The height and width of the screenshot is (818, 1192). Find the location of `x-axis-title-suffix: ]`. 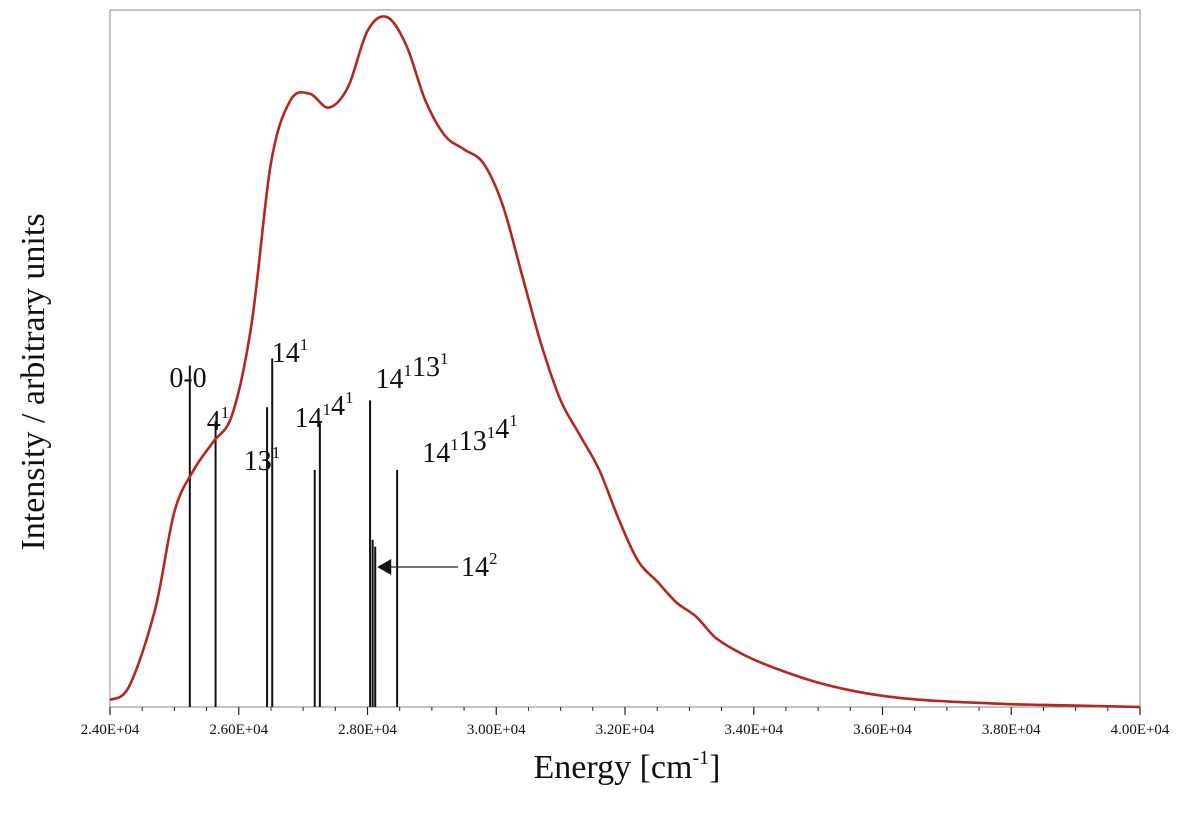

x-axis-title-suffix: ] is located at coordinates (714, 767).